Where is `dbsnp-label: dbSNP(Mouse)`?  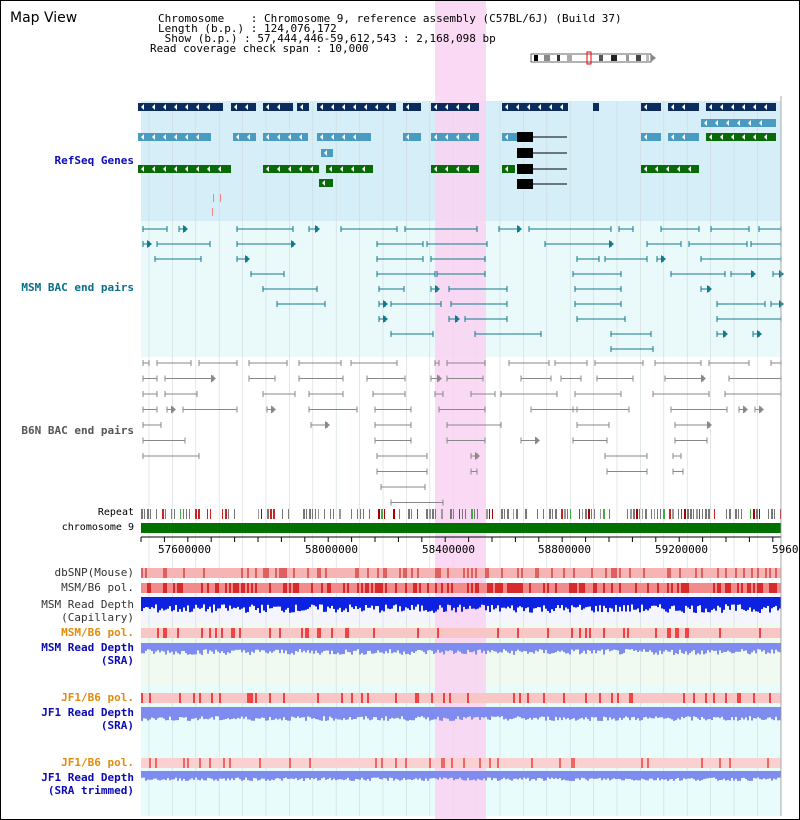
dbsnp-label: dbSNP(Mouse) is located at coordinates (94, 572).